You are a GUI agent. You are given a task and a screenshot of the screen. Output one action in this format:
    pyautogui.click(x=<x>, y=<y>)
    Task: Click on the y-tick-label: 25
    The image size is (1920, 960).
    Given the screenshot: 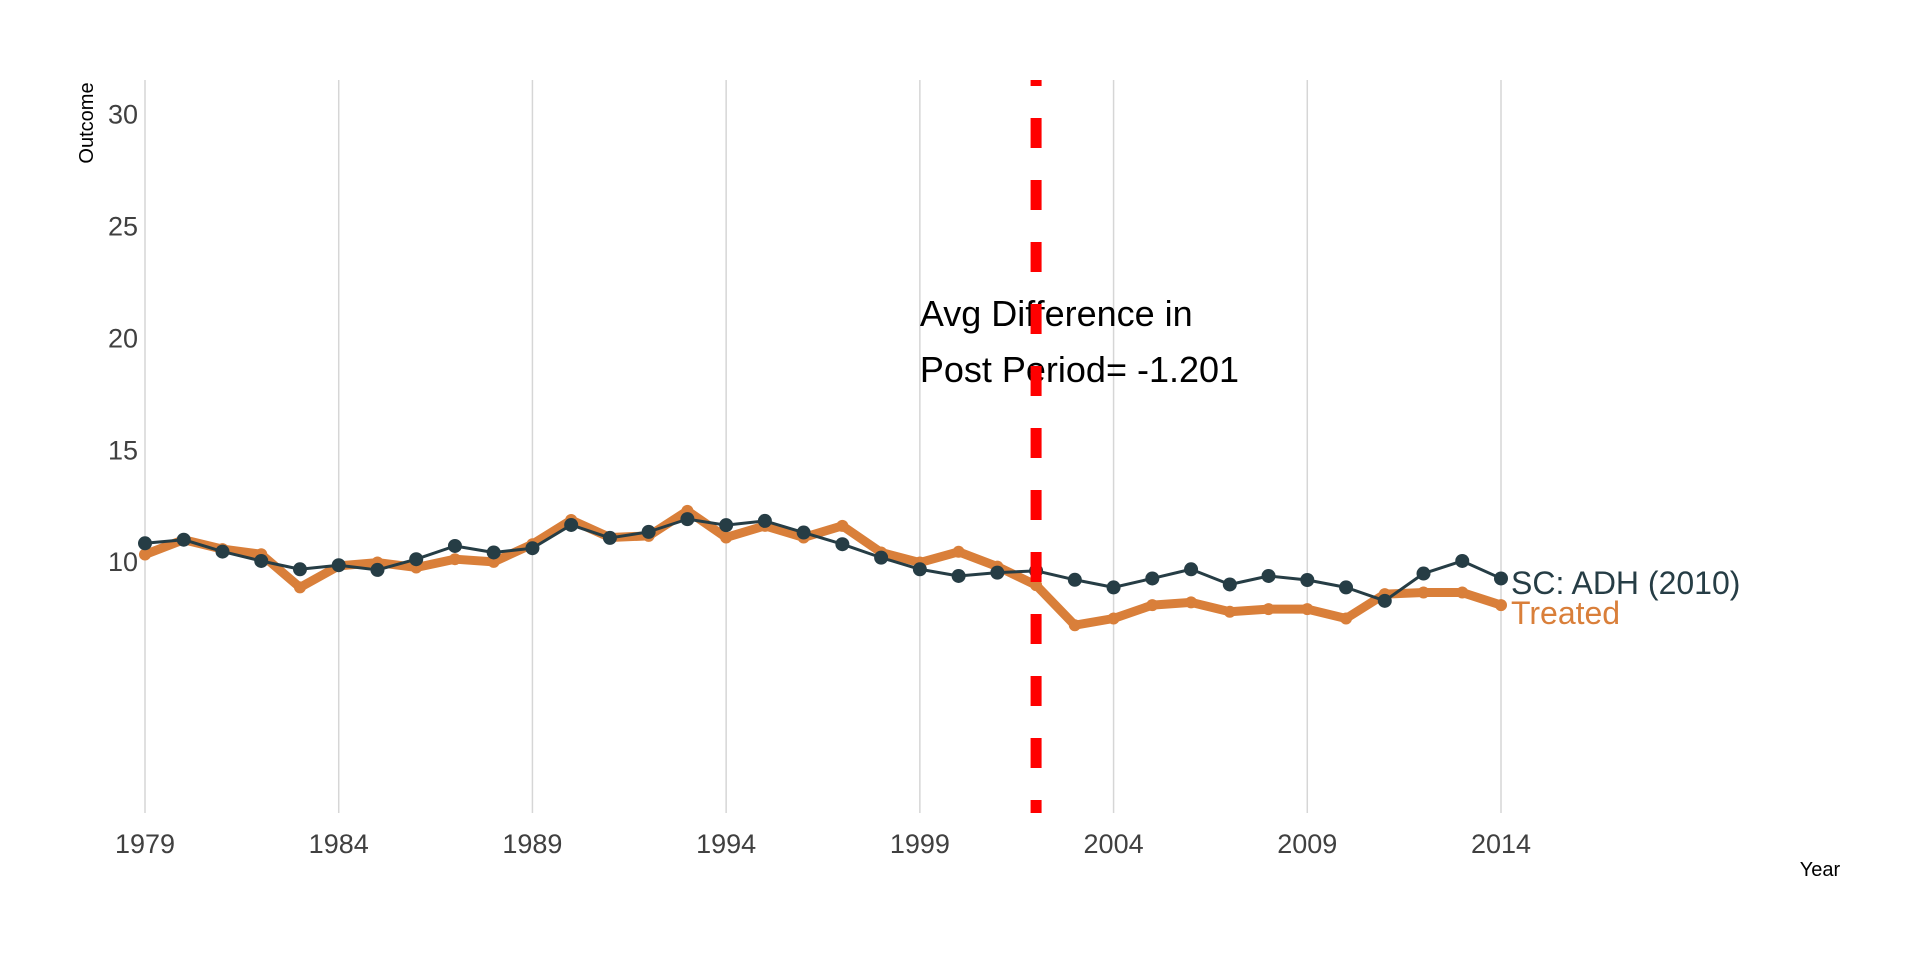 What is the action you would take?
    pyautogui.click(x=123, y=226)
    